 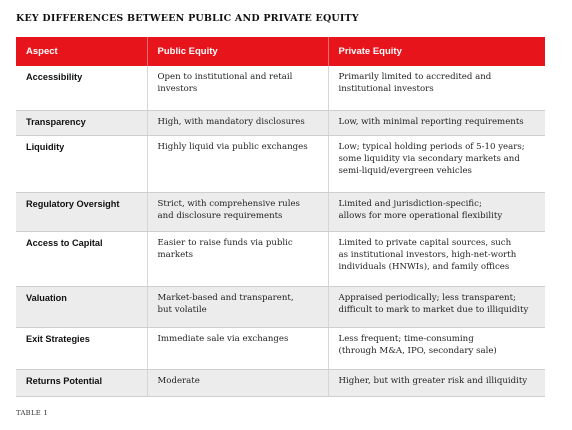 I want to click on table-header-row: Aspect Public Equity Private Equity, so click(x=280, y=51).